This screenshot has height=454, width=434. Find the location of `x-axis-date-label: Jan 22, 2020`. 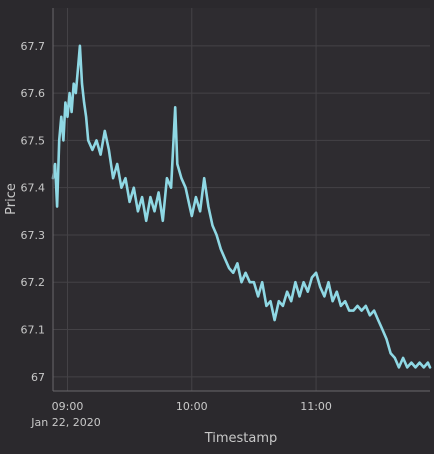

x-axis-date-label: Jan 22, 2020 is located at coordinates (65, 422).